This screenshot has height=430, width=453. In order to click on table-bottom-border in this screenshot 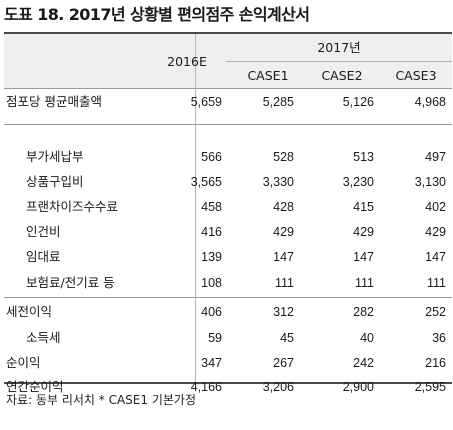, I will do `click(228, 383)`.